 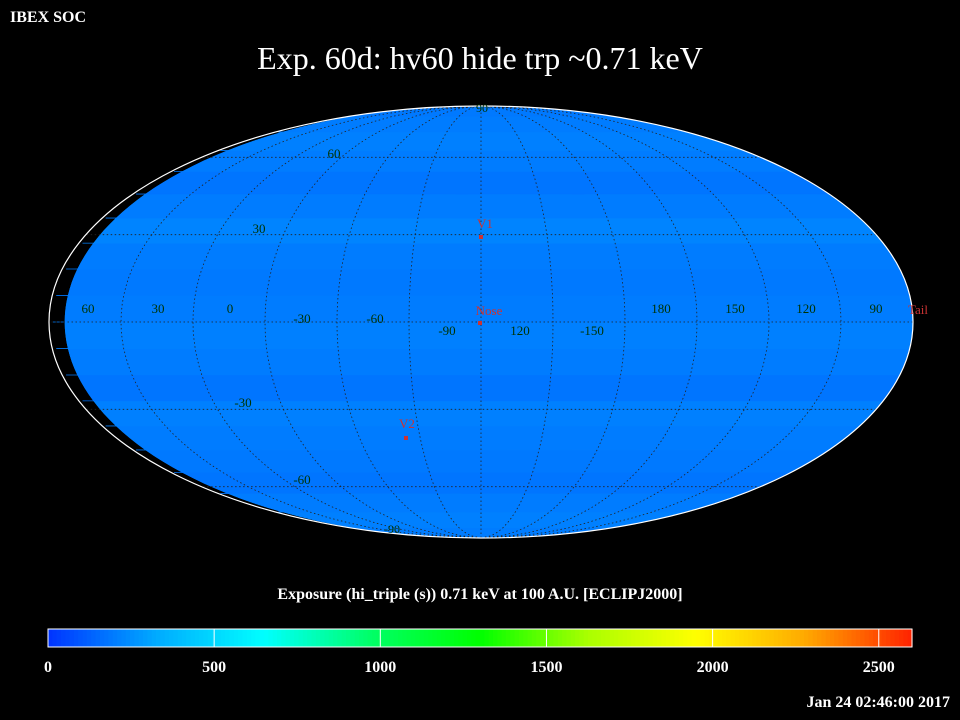 I want to click on longitude-label: 90, so click(x=876, y=308).